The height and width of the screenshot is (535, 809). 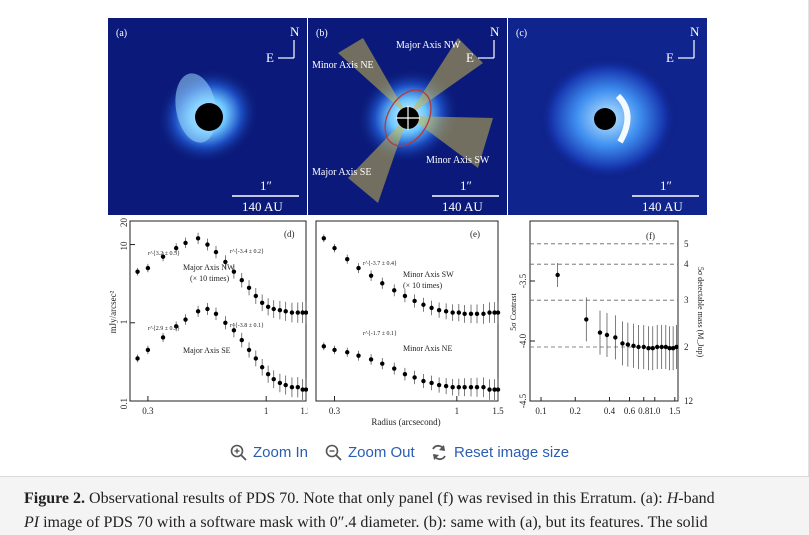 I want to click on chart-annotation: r^{-3.7 ± 0.4}, so click(x=380, y=264).